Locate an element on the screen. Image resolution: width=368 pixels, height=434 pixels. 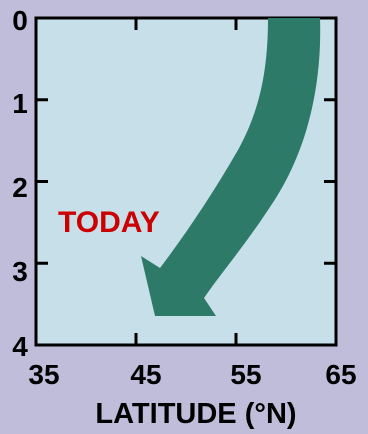
x-axis-title: LATITUDE (°N) is located at coordinates (195, 414).